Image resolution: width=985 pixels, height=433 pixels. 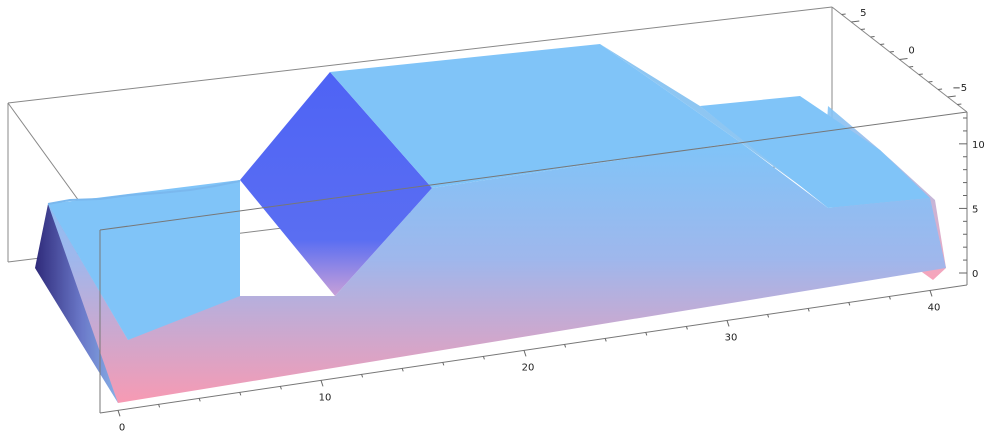 What do you see at coordinates (978, 145) in the screenshot?
I see `z-tick-label: 10` at bounding box center [978, 145].